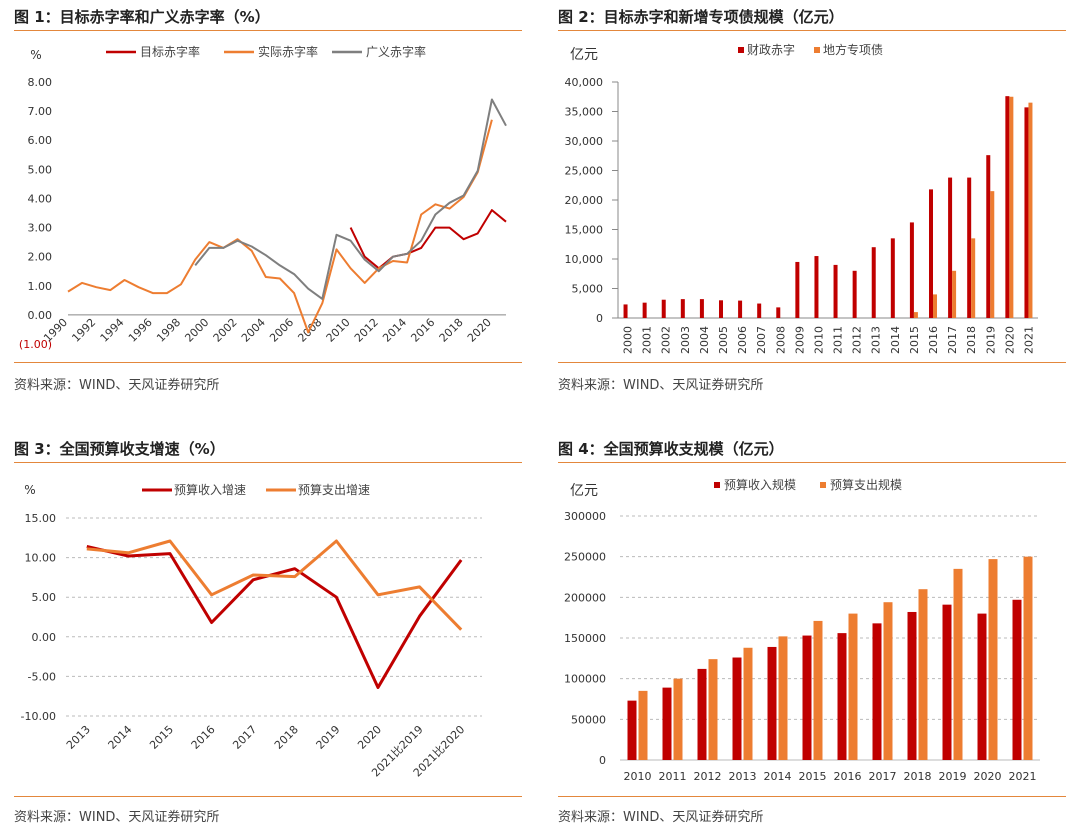  What do you see at coordinates (857, 340) in the screenshot?
I see `x-tick-label: 2012` at bounding box center [857, 340].